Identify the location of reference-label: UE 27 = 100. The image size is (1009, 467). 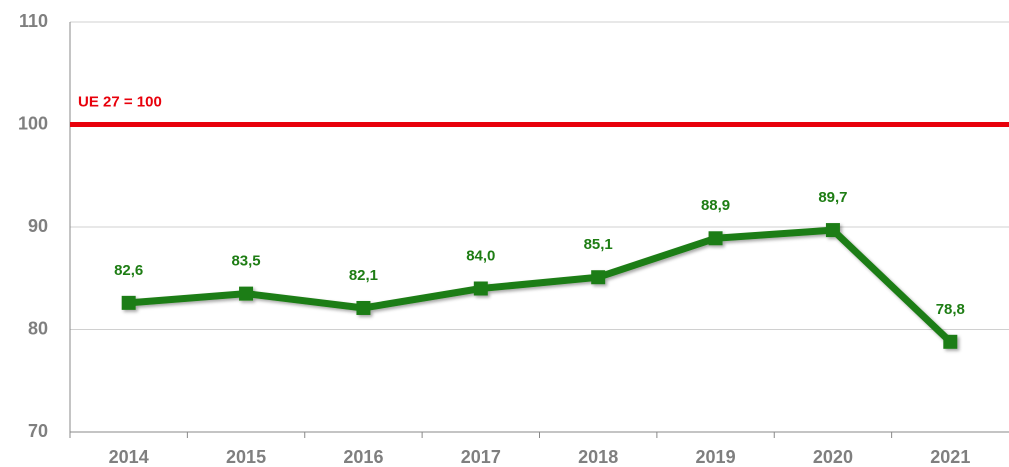
(120, 101).